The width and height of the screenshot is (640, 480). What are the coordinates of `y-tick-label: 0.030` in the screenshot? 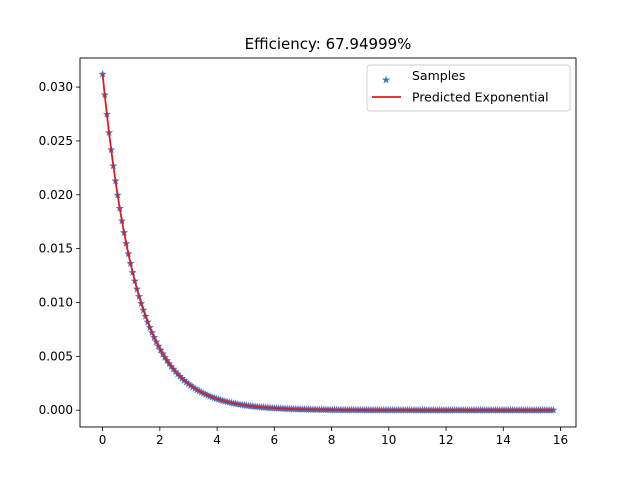 It's located at (56, 87).